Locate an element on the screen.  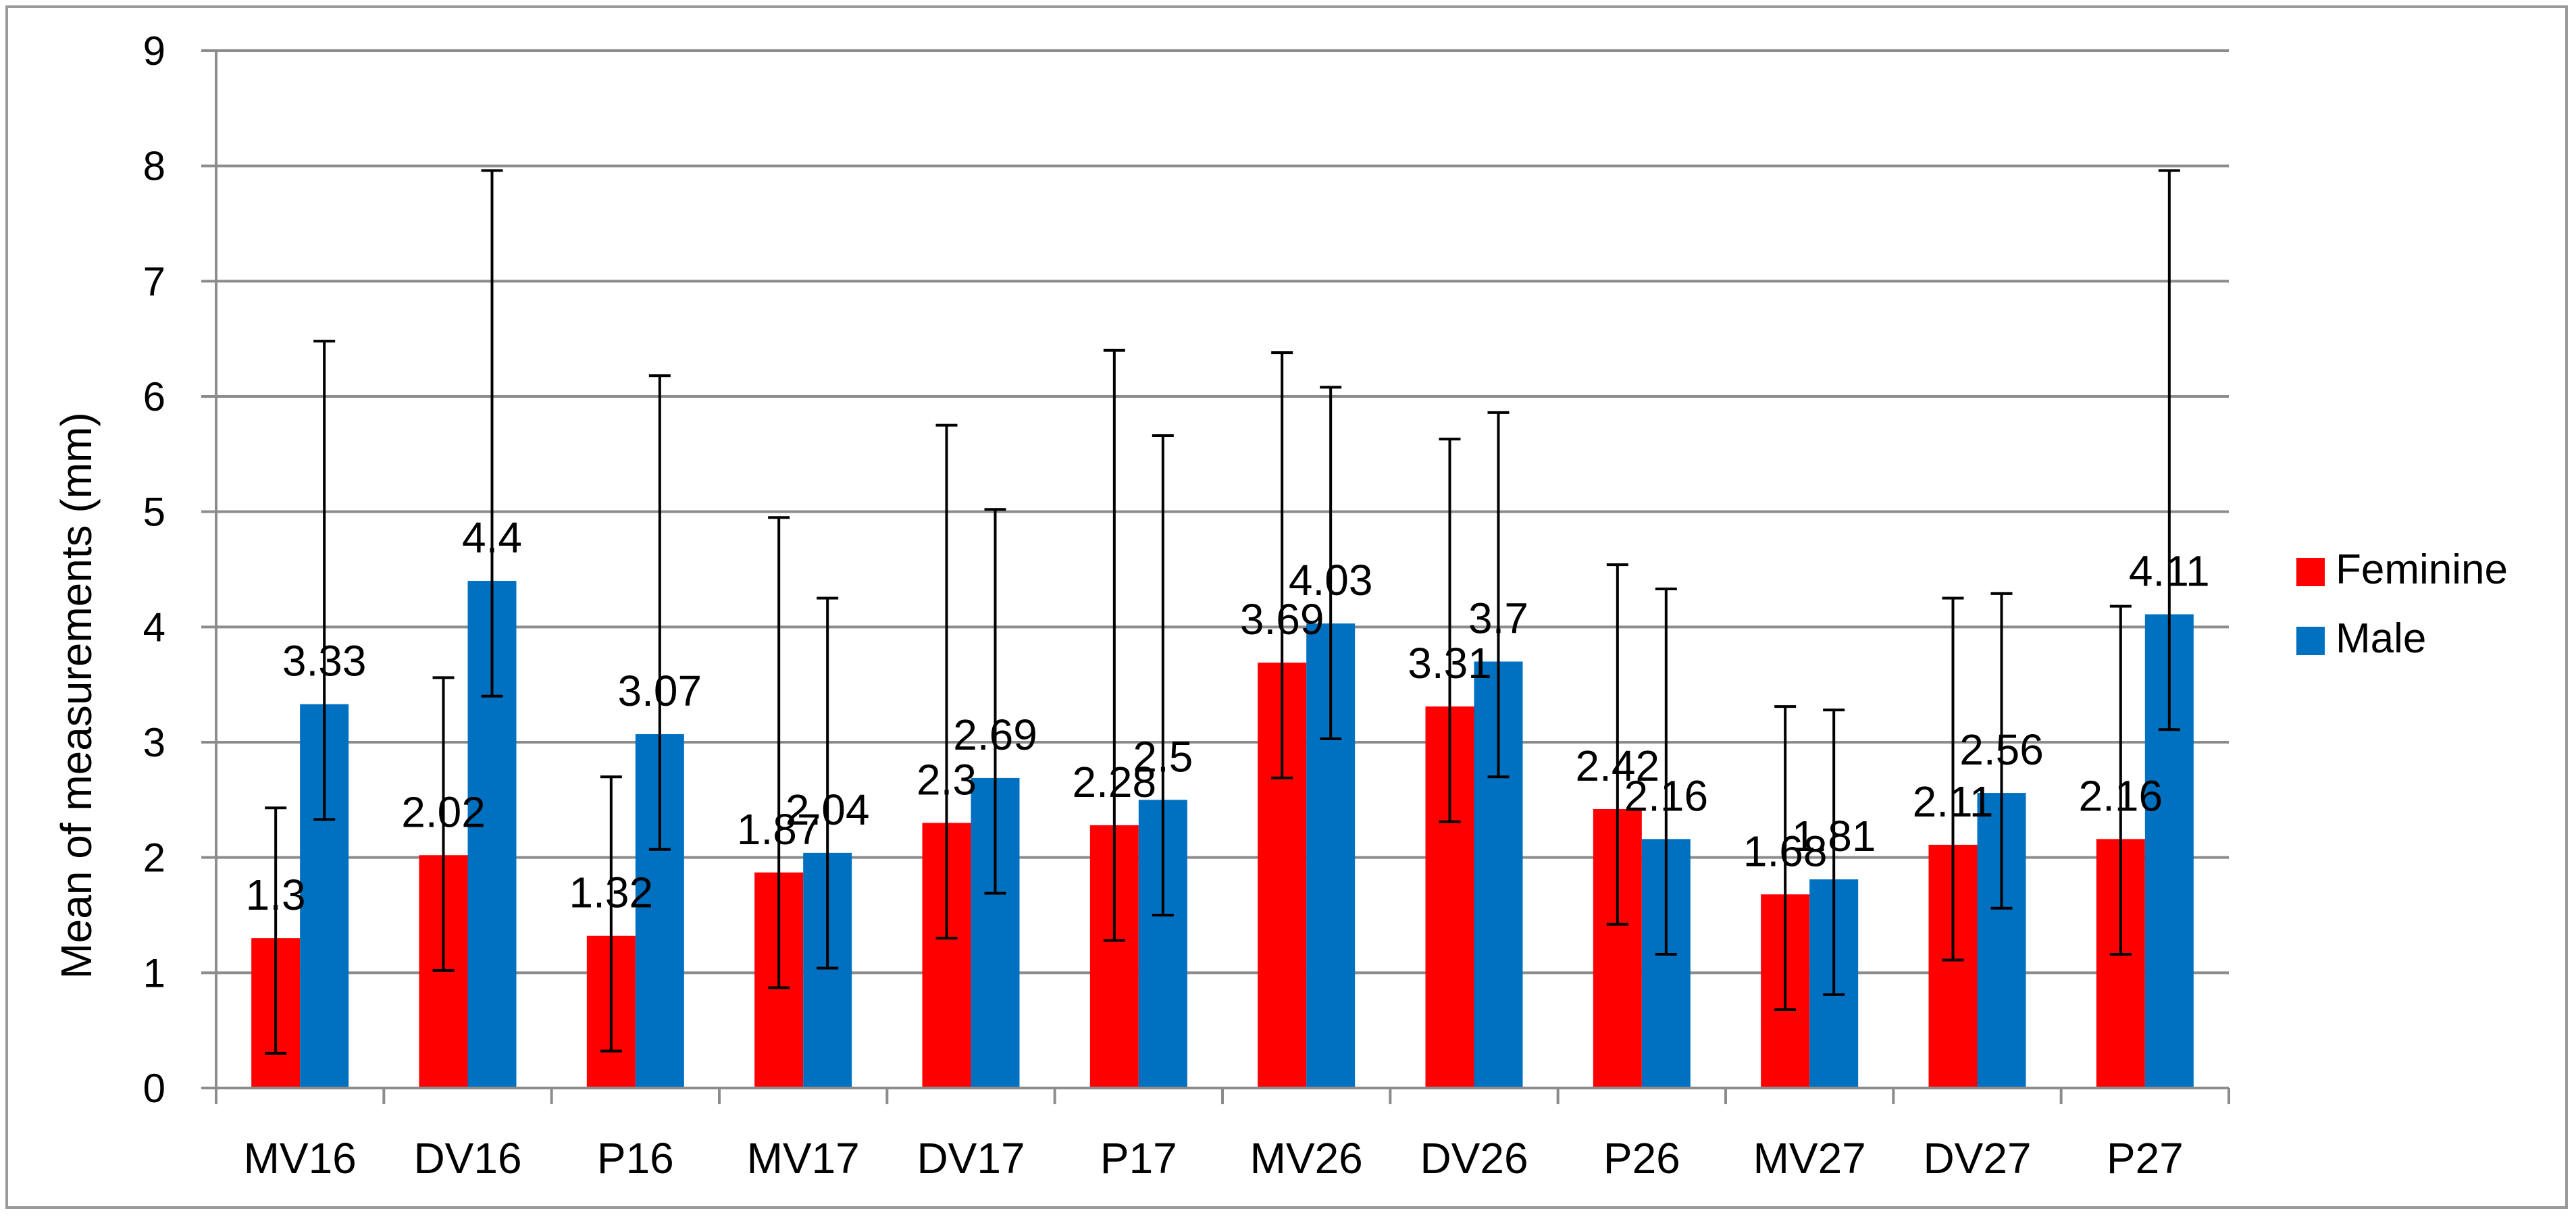
y-tick-label: 4 is located at coordinates (154, 627).